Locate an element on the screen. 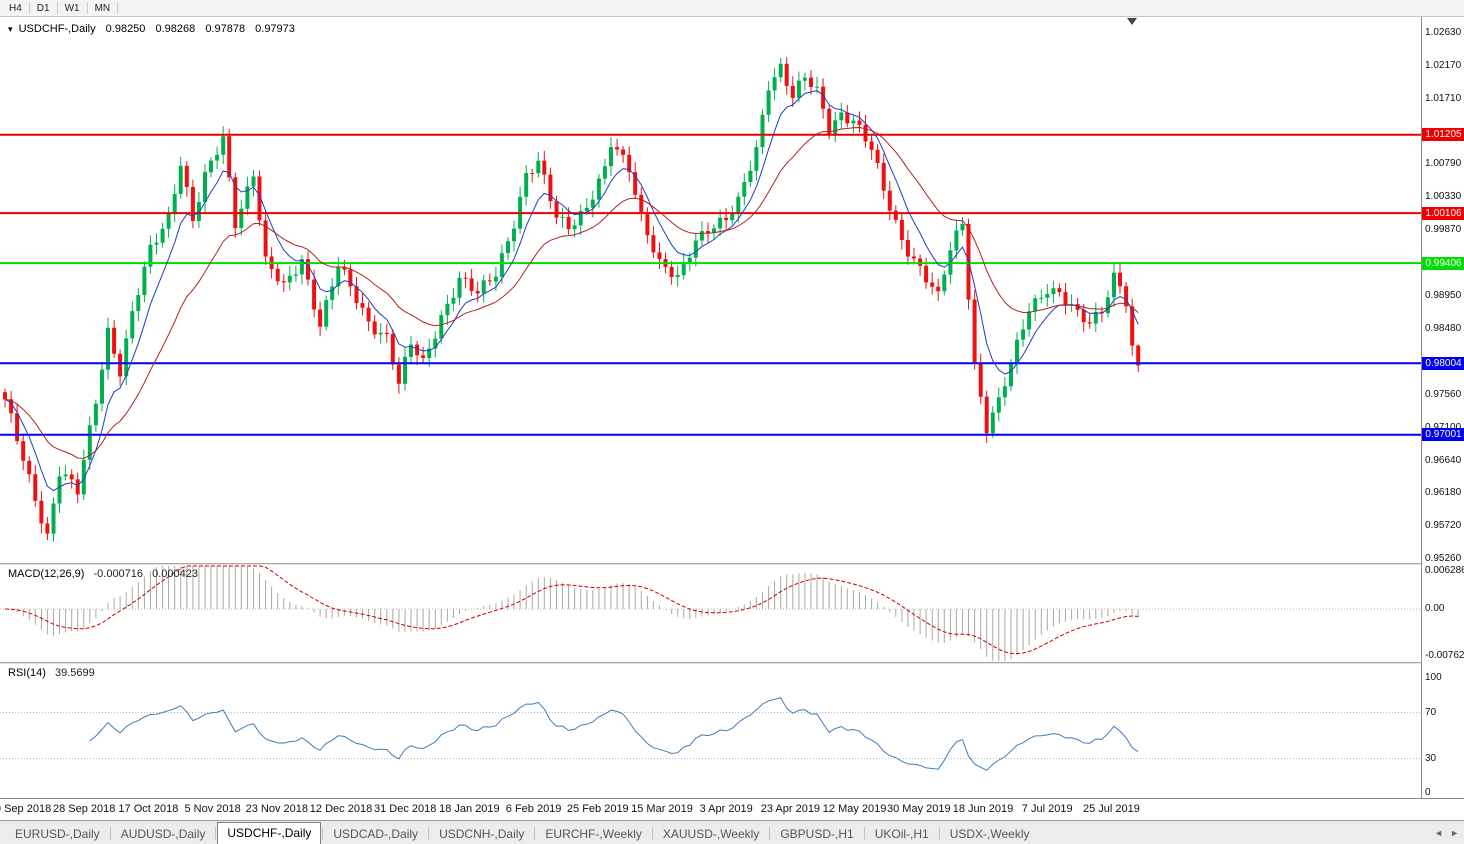  rsi-axis-label: 30 is located at coordinates (1431, 758).